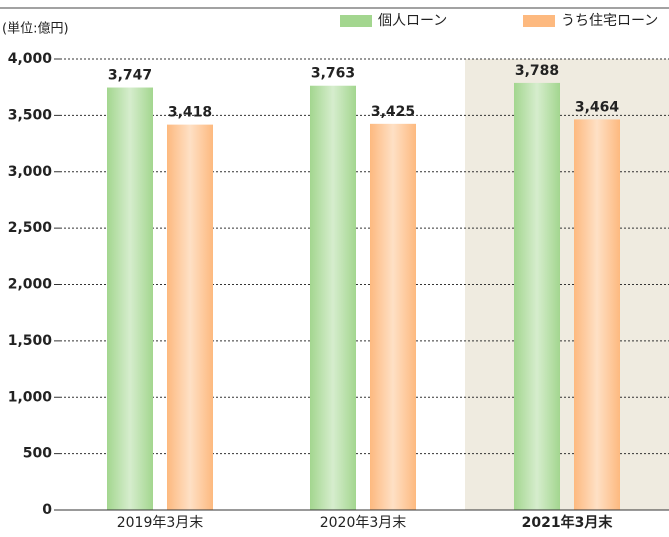 This screenshot has width=669, height=537. I want to click on legend-label: 個人ローン, so click(412, 21).